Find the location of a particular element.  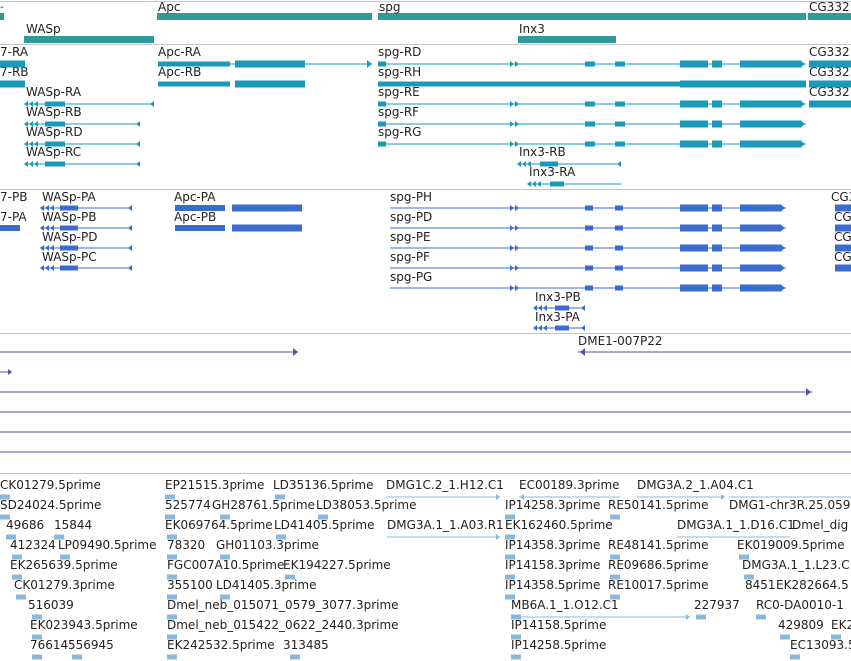

gene-cg332 is located at coordinates (829, 16).